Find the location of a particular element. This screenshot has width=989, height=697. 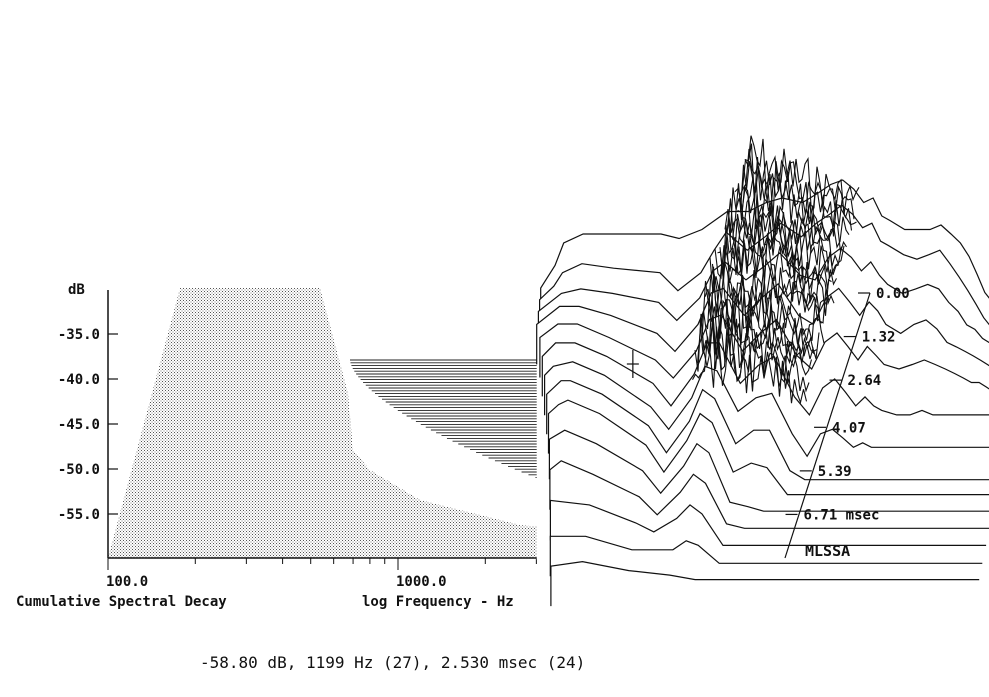

time-tick-label: 2.64 is located at coordinates (864, 381).